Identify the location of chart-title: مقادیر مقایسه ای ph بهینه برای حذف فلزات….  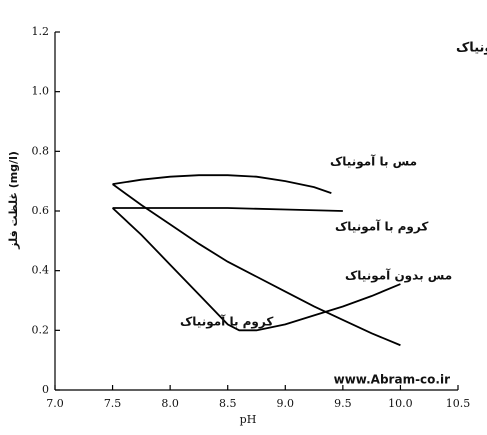
(471, 47).